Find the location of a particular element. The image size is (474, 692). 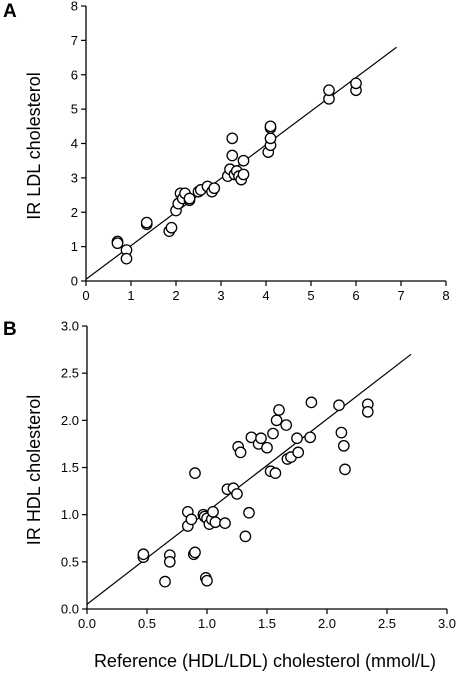

panel-a-x-tick-label: 4 is located at coordinates (265, 295).